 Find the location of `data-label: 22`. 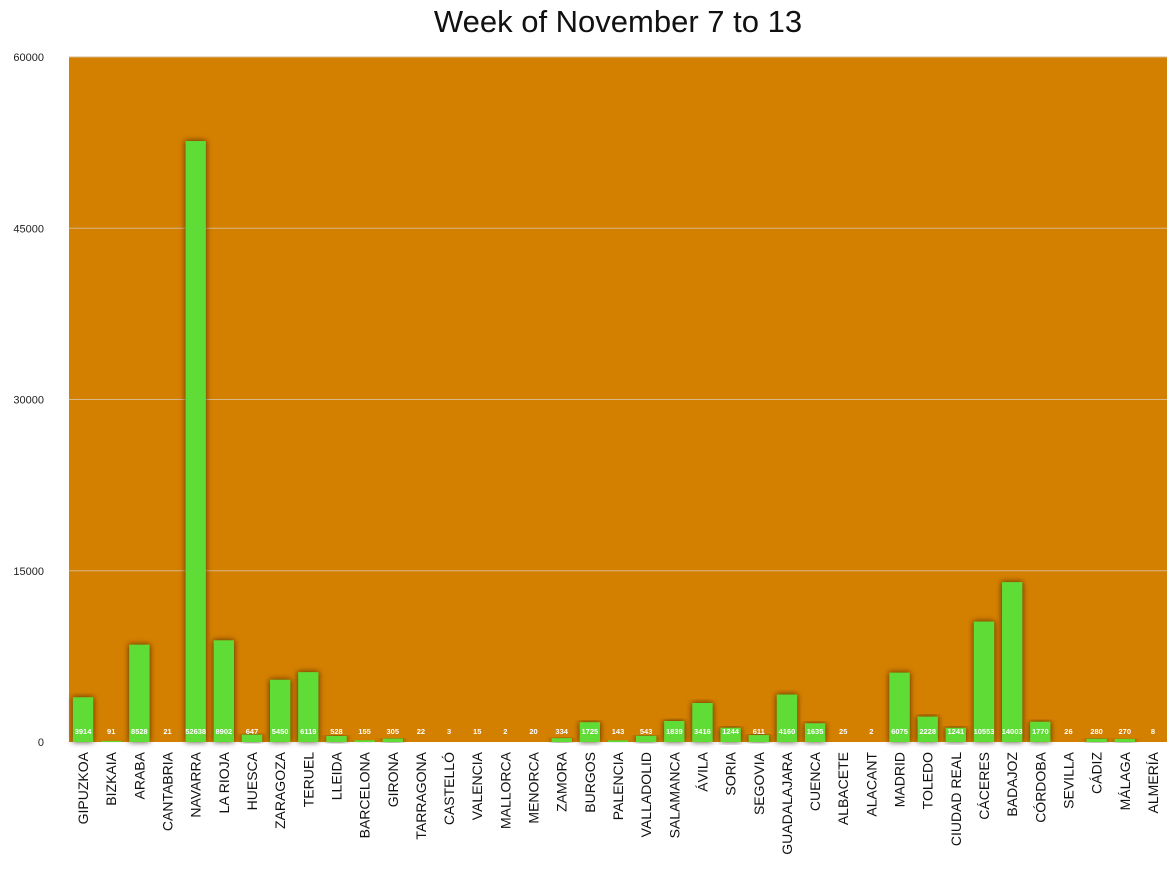

data-label: 22 is located at coordinates (421, 731).